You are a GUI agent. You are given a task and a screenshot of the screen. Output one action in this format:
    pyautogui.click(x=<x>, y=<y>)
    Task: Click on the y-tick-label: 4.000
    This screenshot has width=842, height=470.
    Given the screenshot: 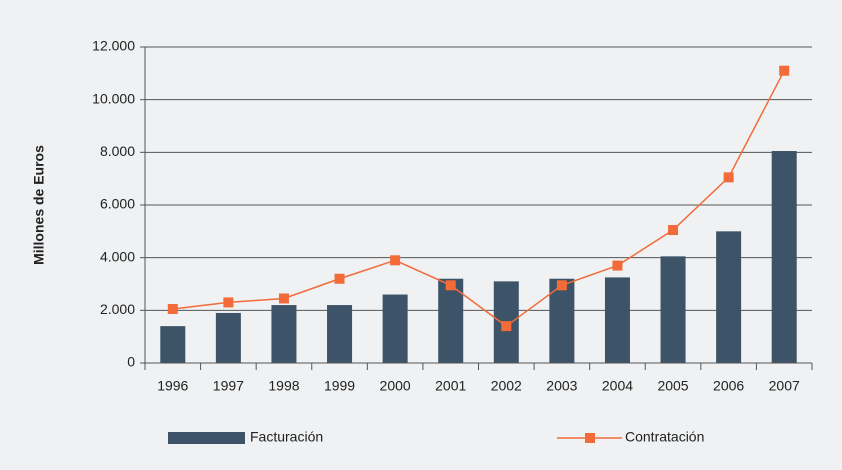 What is the action you would take?
    pyautogui.click(x=117, y=256)
    